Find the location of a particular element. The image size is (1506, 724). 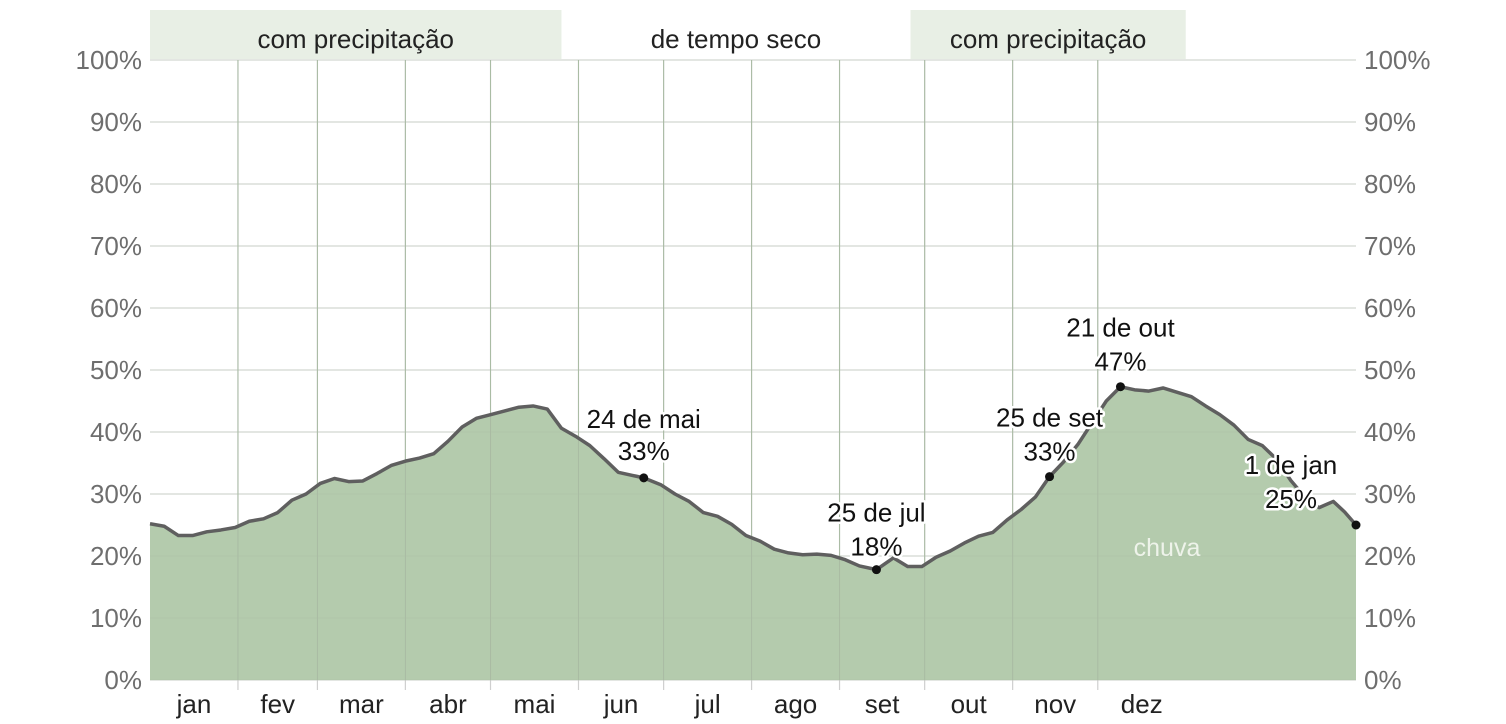

y-tick-right-3: 30% is located at coordinates (1390, 494).